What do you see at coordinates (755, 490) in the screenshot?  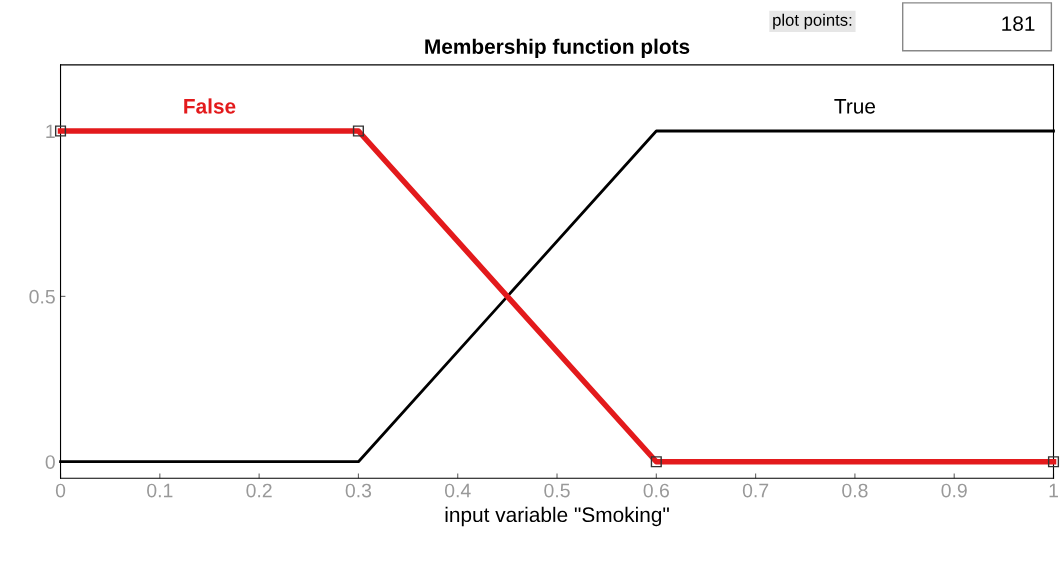 I see `x-tick-label: 0.7` at bounding box center [755, 490].